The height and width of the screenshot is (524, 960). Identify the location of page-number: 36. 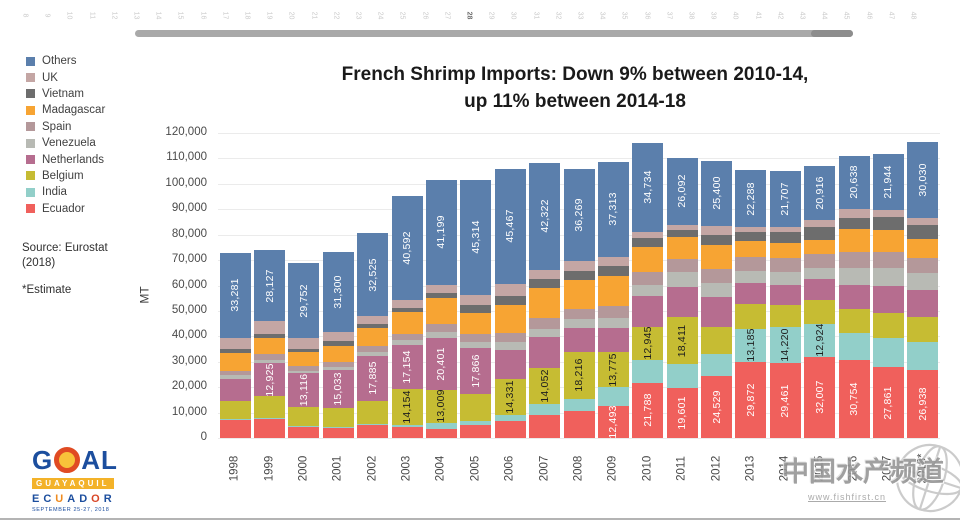
(647, 15).